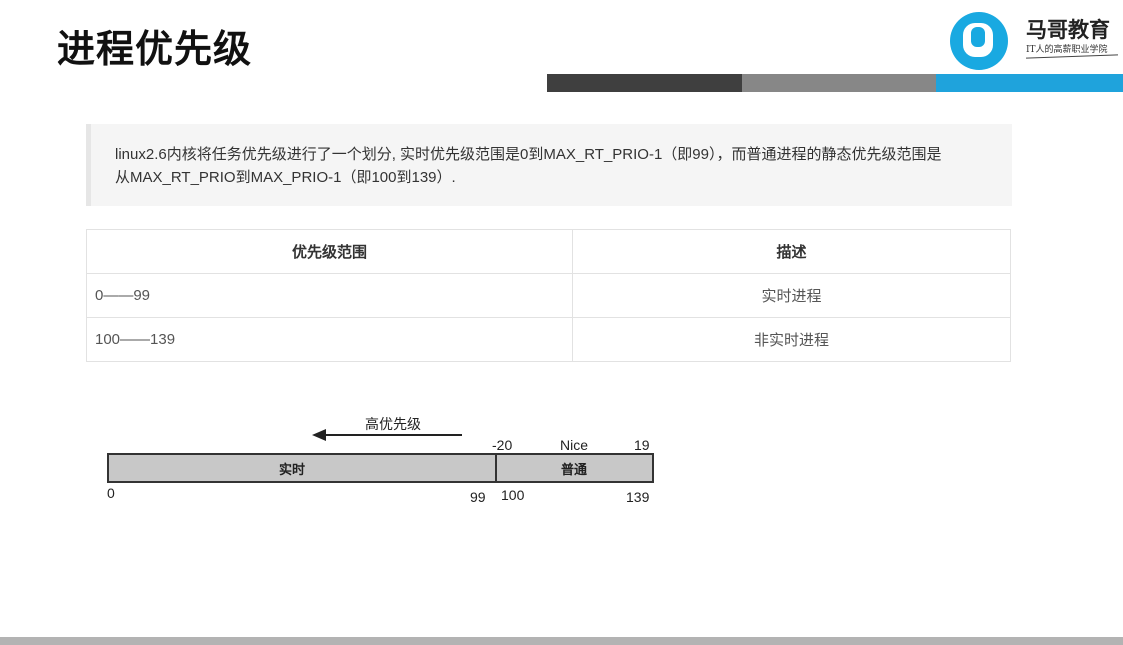 This screenshot has width=1123, height=645. Describe the element at coordinates (502, 445) in the screenshot. I see `nice-min-label: -20` at that location.